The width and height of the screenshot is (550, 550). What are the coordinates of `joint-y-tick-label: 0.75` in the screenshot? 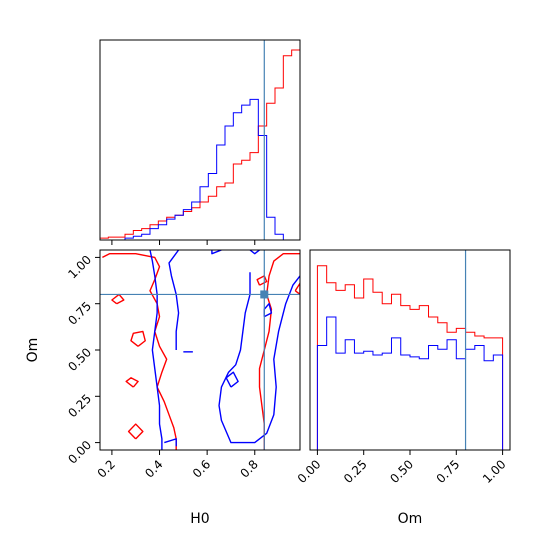 It's located at (79, 313).